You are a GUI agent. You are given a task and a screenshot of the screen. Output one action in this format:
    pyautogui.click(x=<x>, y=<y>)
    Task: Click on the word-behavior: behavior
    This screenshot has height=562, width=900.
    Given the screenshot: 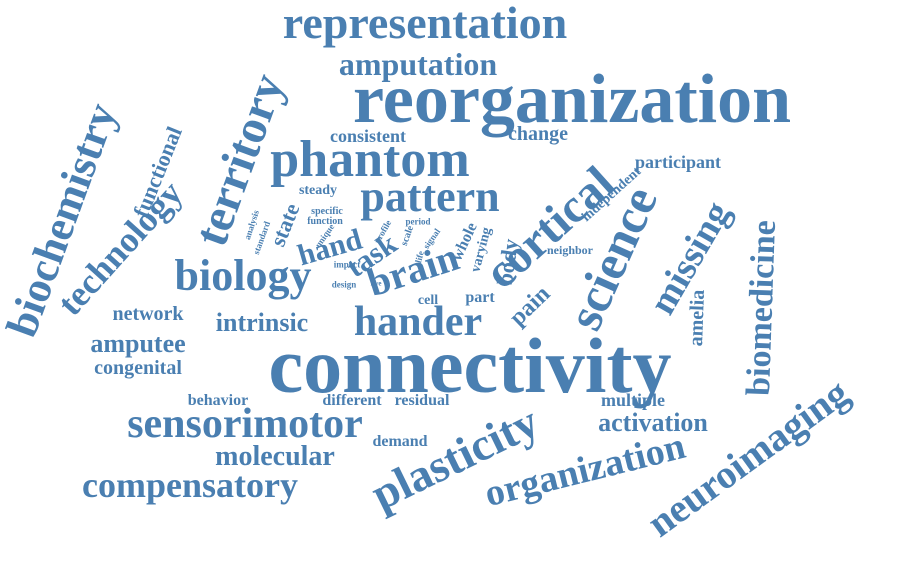 What is the action you would take?
    pyautogui.click(x=218, y=400)
    